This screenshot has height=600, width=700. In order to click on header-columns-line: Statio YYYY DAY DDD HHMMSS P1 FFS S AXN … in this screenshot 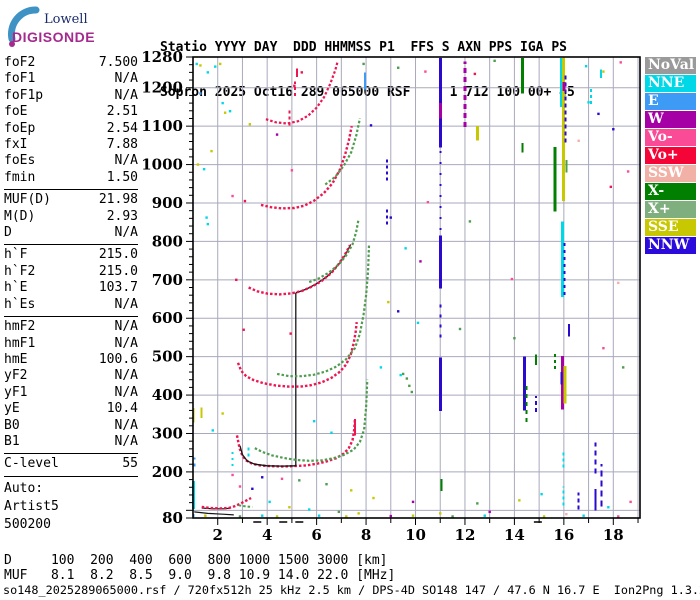, I will do `click(363, 47)`.